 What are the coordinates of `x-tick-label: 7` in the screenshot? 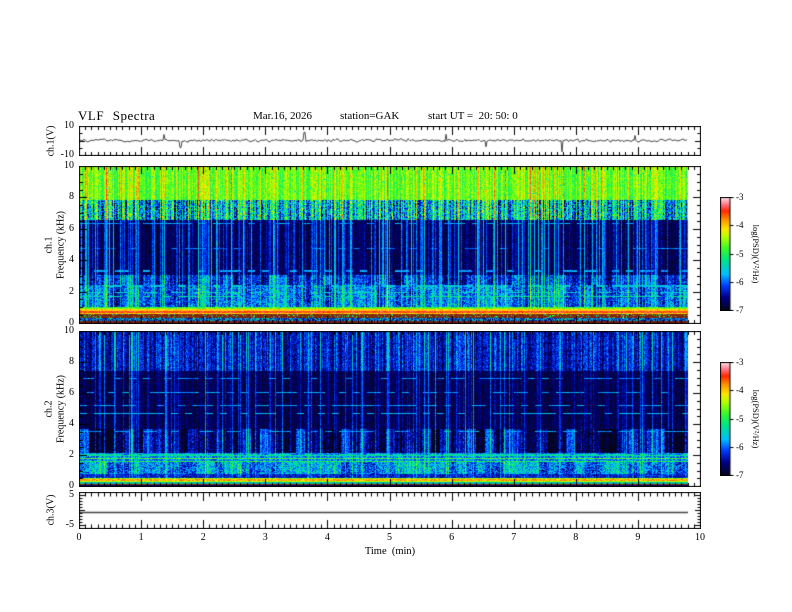 It's located at (514, 537).